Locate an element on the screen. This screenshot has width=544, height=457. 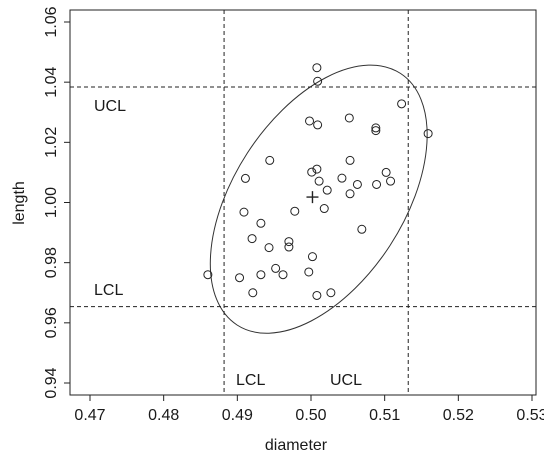
x-tick-label: 0.49 is located at coordinates (237, 415).